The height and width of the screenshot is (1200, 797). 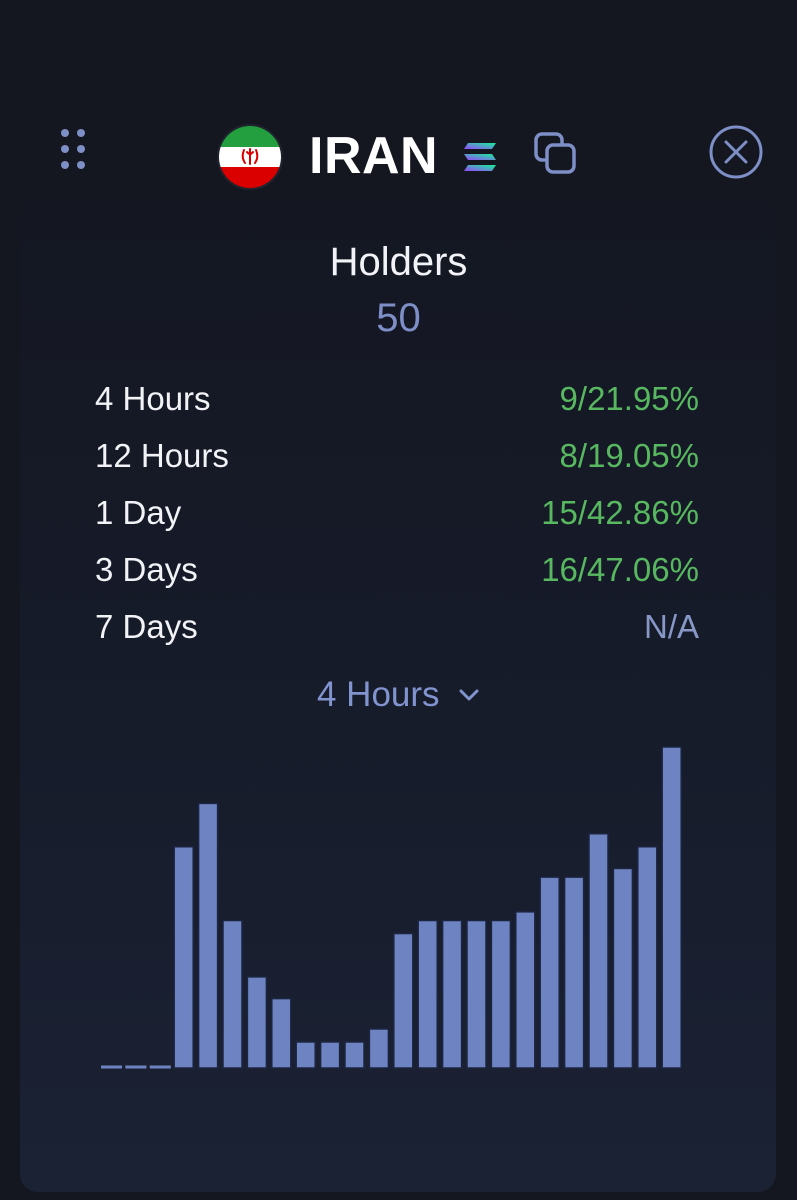 What do you see at coordinates (73, 149) in the screenshot?
I see `grip-dots-icon` at bounding box center [73, 149].